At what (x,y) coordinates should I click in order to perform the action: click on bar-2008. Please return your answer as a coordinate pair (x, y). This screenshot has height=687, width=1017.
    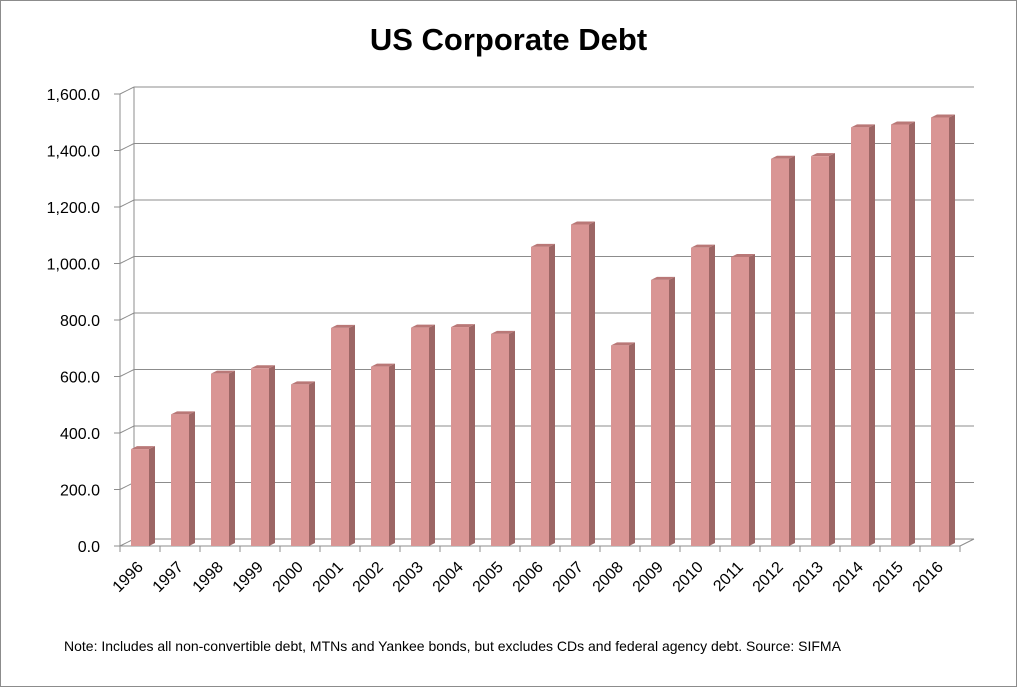
    Looking at the image, I should click on (623, 444).